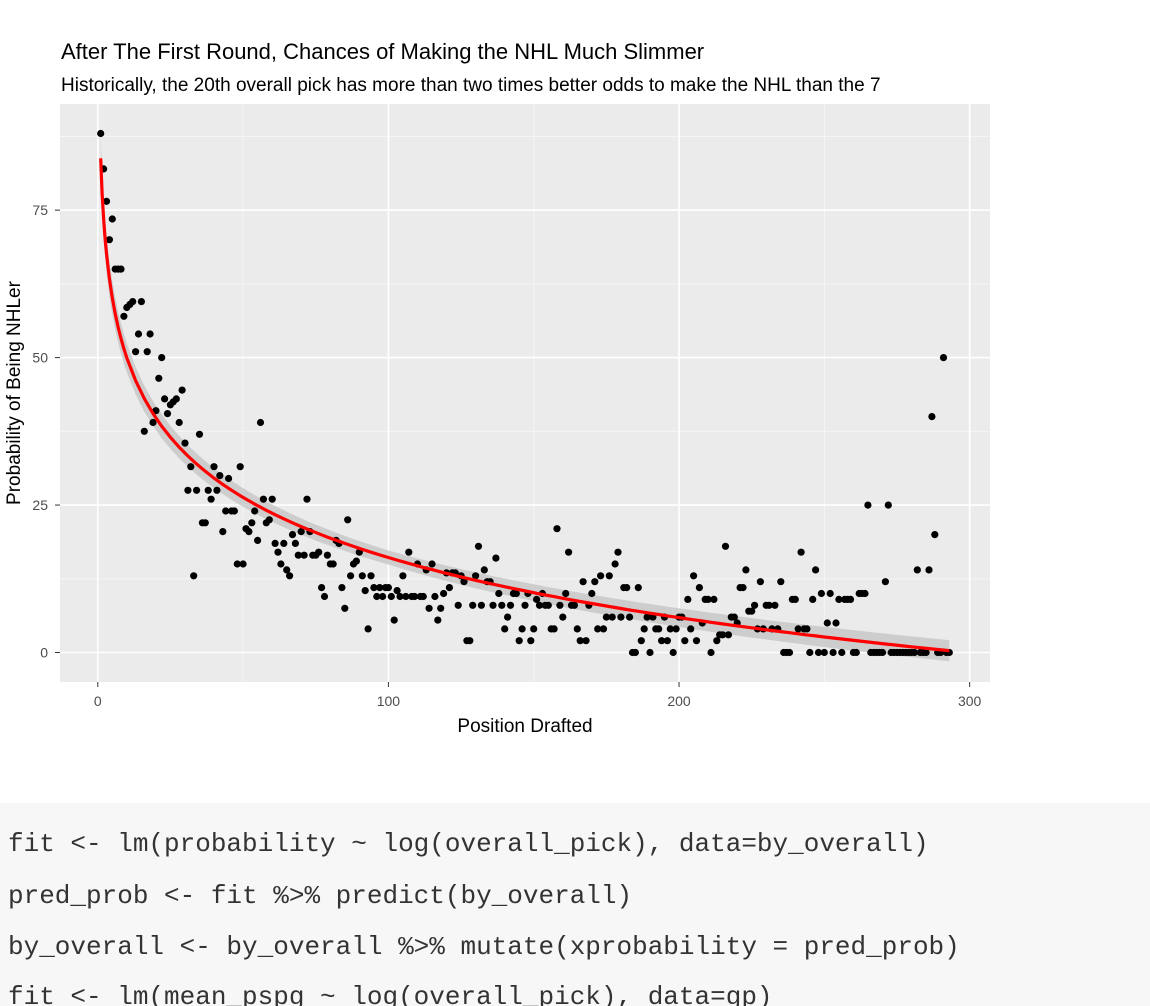 Image resolution: width=1150 pixels, height=1006 pixels. What do you see at coordinates (44, 653) in the screenshot?
I see `y-tick-label: 0` at bounding box center [44, 653].